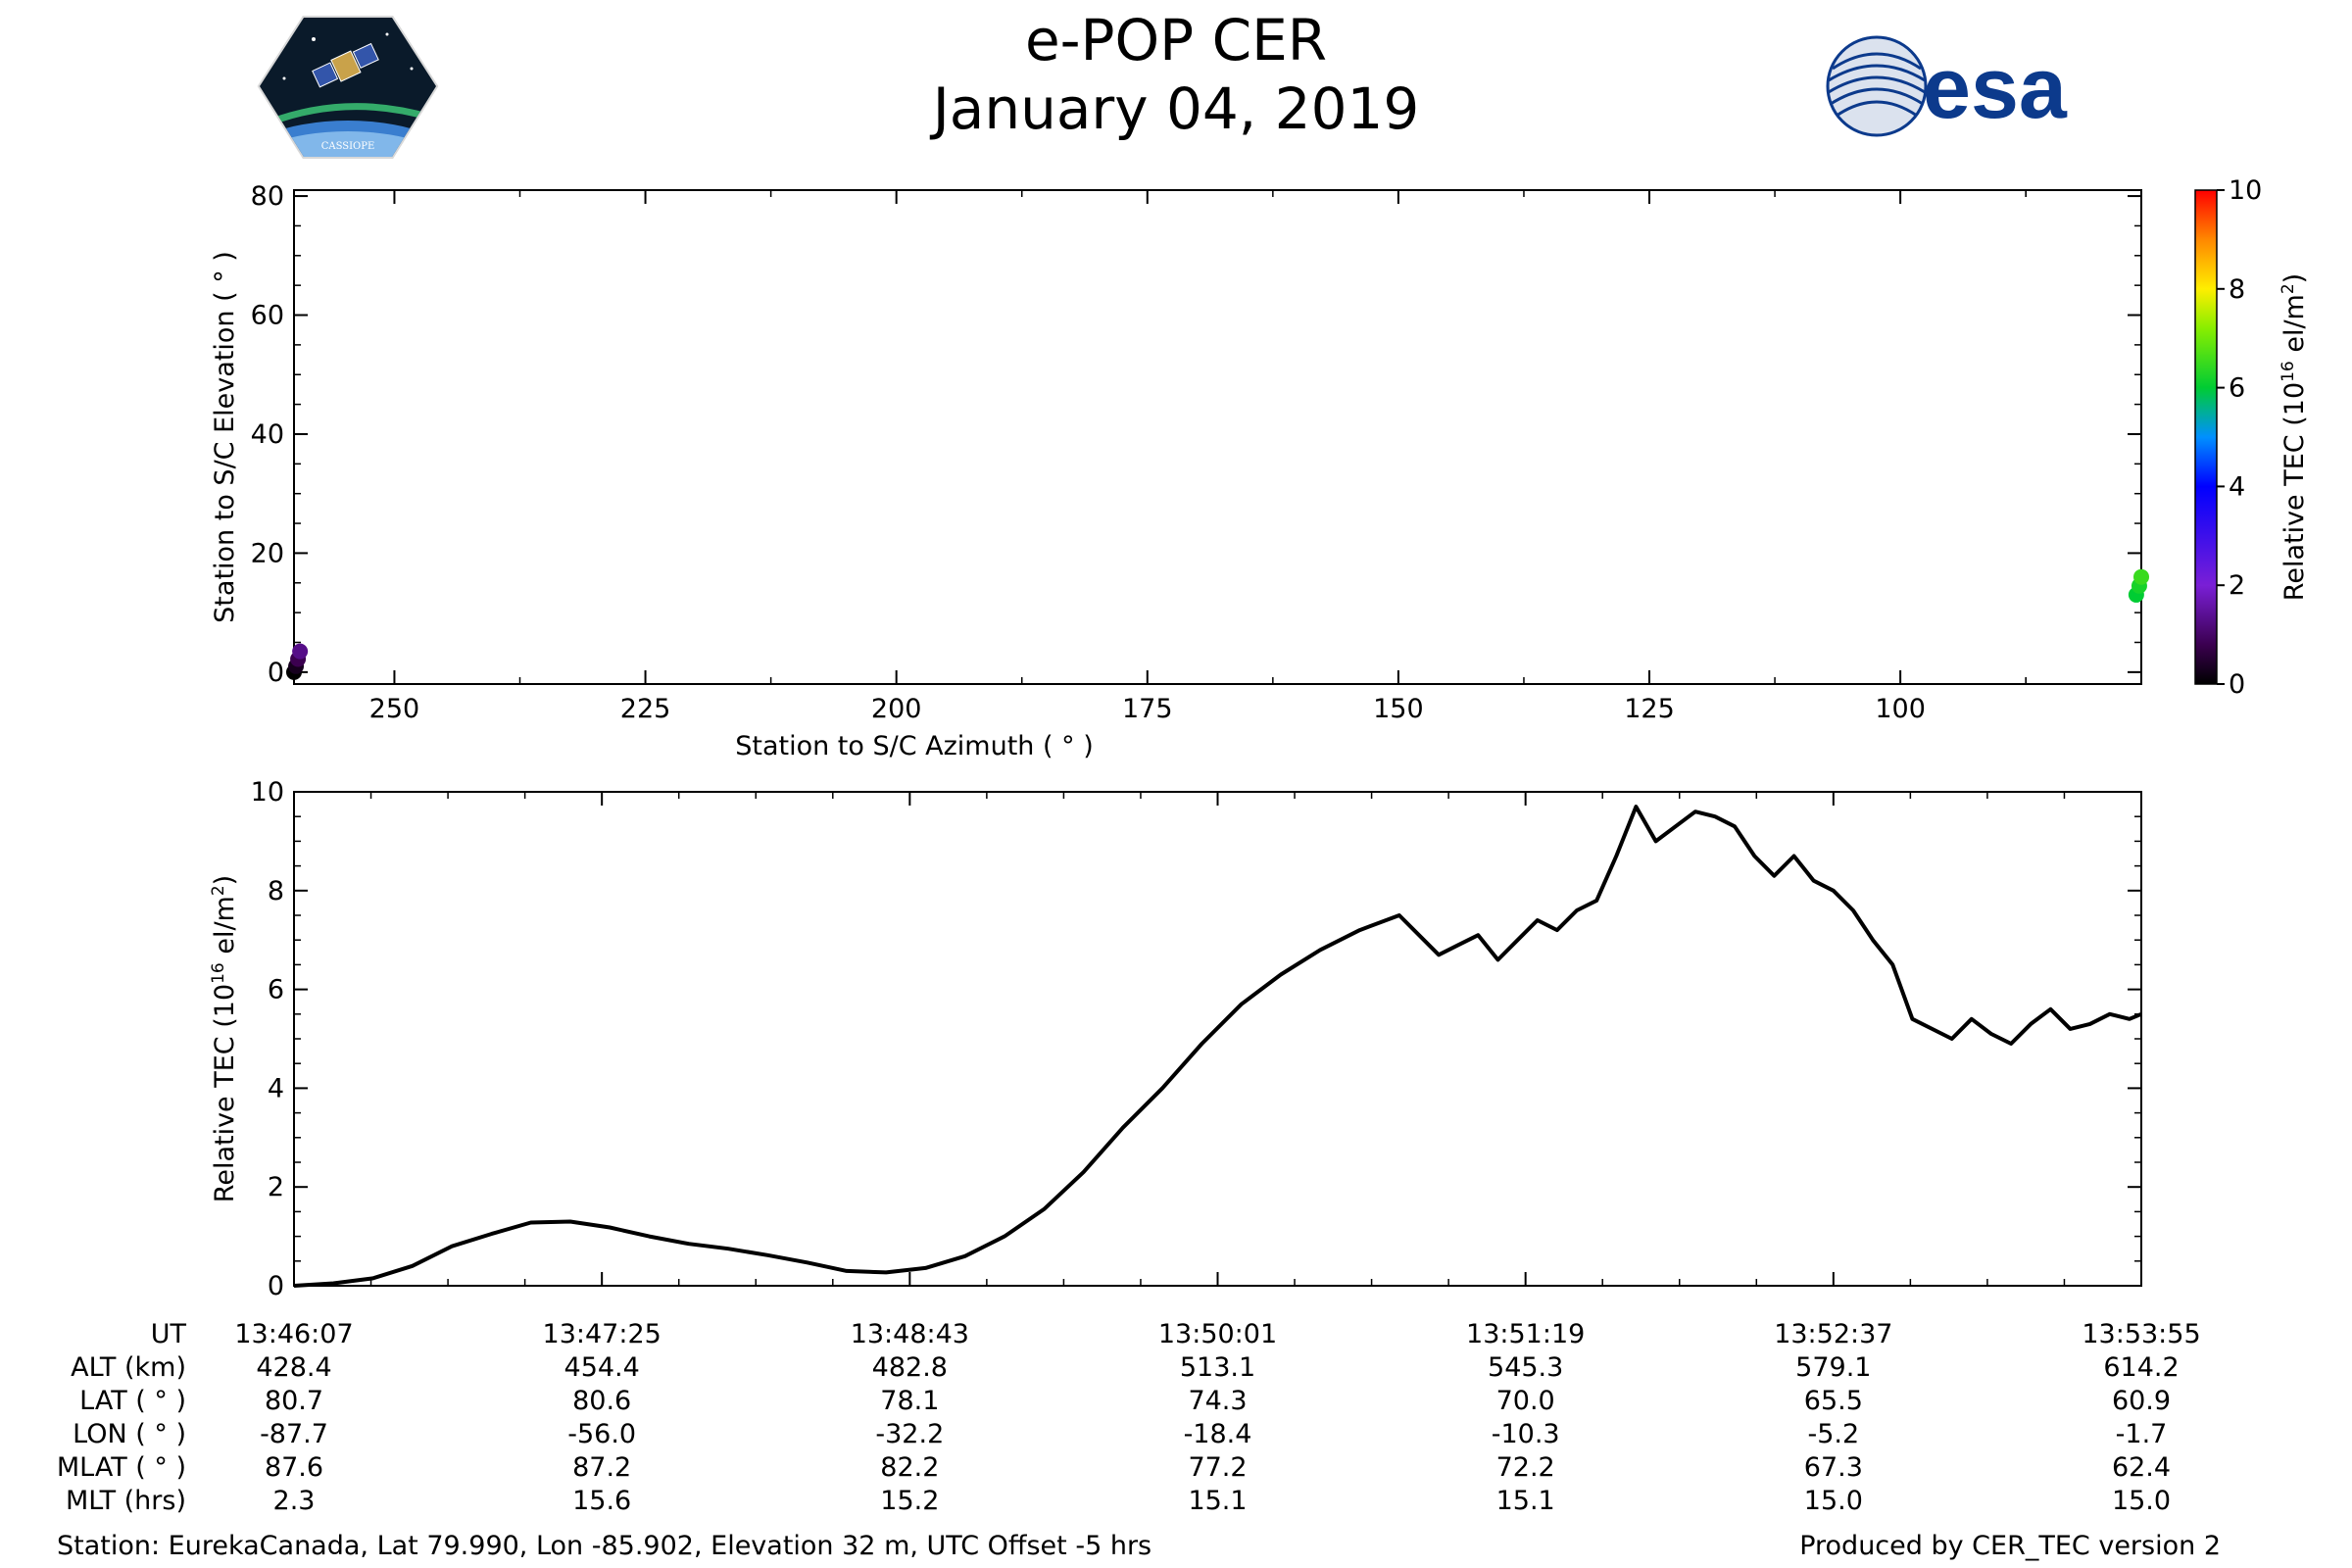 The height and width of the screenshot is (1568, 2352). What do you see at coordinates (293, 1334) in the screenshot?
I see `ephemeris-value: 13:46:07` at bounding box center [293, 1334].